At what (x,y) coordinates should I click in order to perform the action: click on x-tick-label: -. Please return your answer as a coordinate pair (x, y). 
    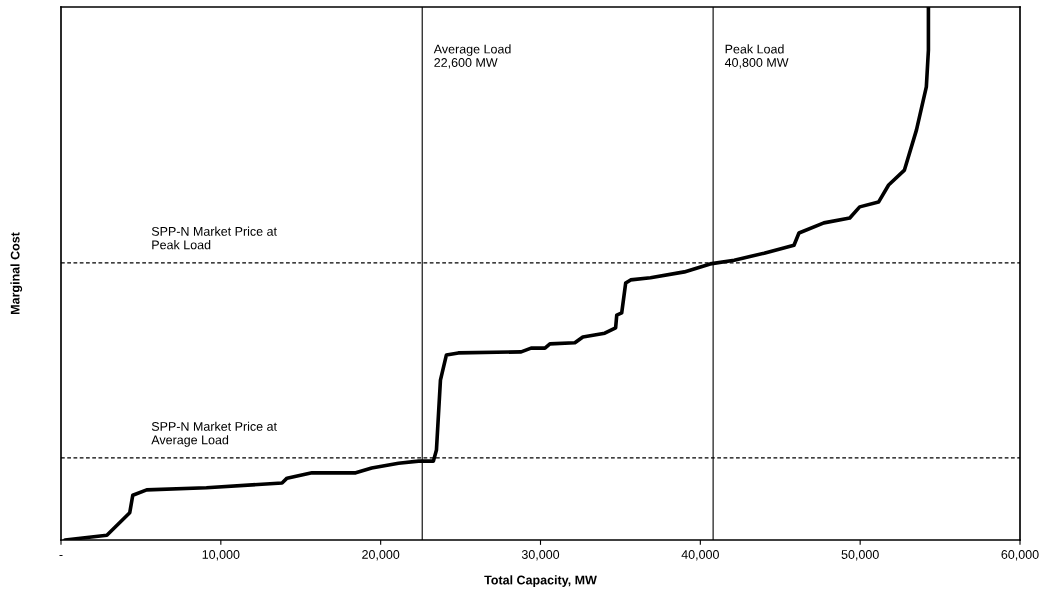
    Looking at the image, I should click on (61, 555).